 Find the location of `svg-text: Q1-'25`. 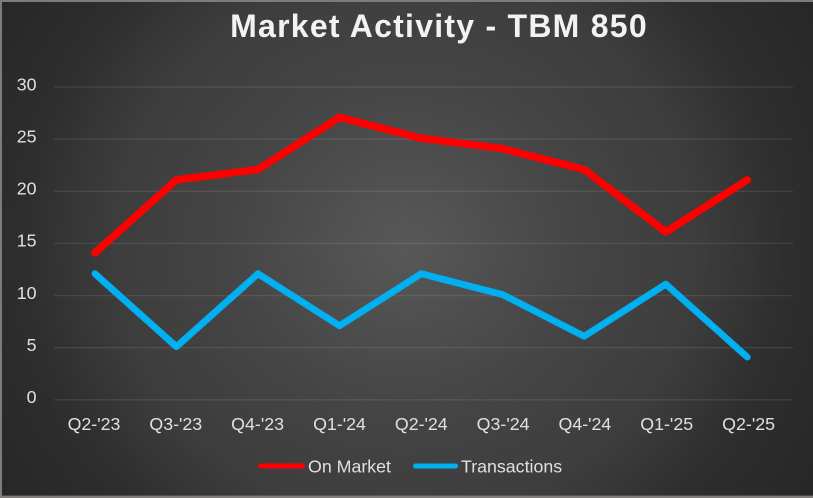

svg-text: Q1-'25 is located at coordinates (666, 424).